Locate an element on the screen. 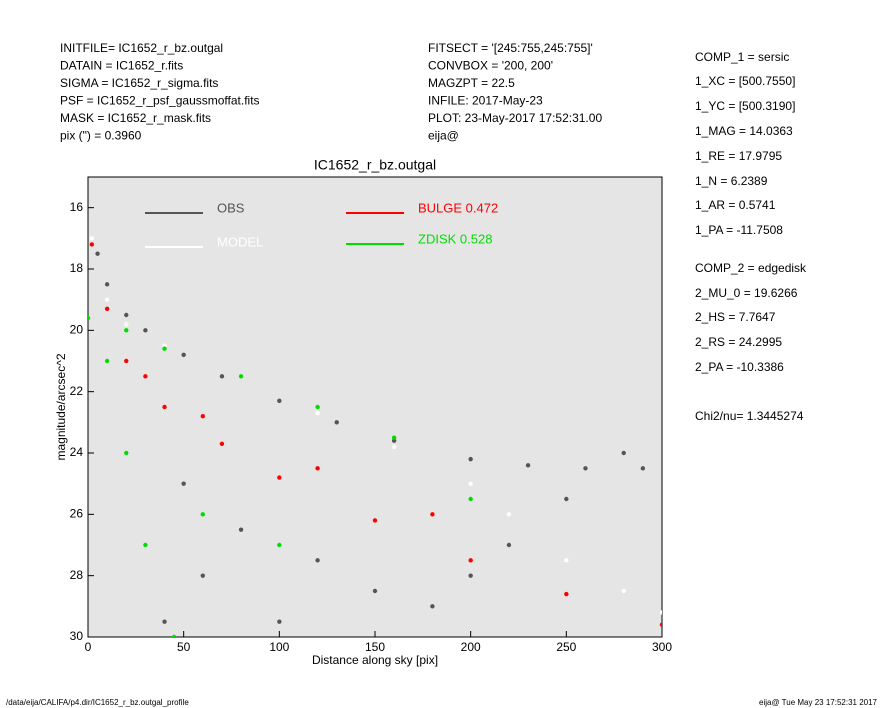  chart-title: IC1652_r_bz.outgal is located at coordinates (375, 165).